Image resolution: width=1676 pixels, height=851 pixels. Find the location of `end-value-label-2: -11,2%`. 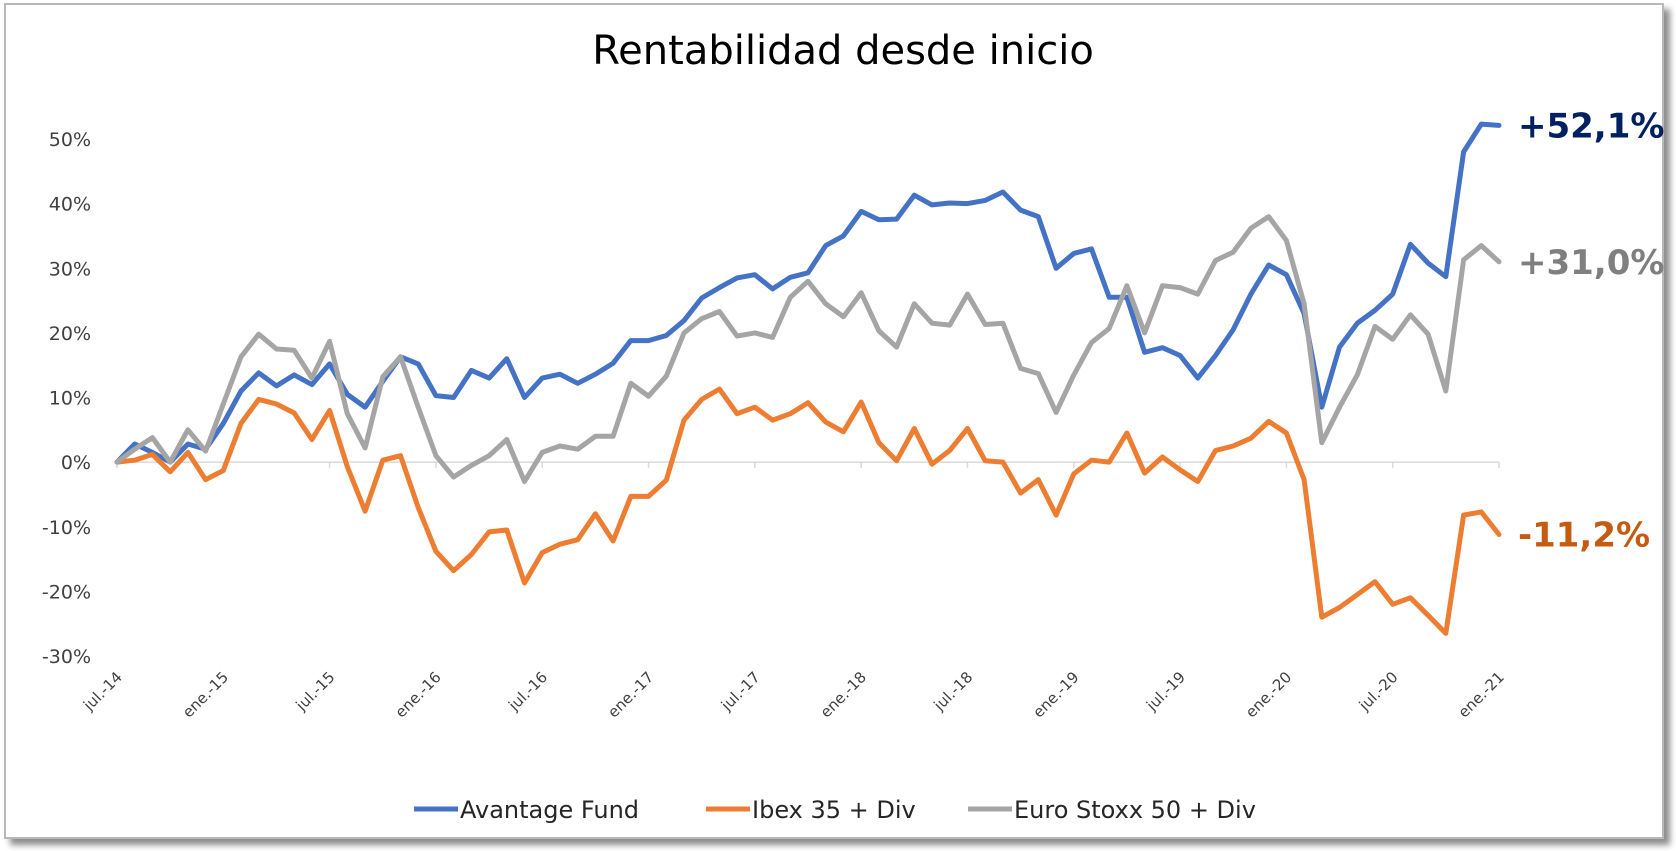

end-value-label-2: -11,2% is located at coordinates (1584, 536).